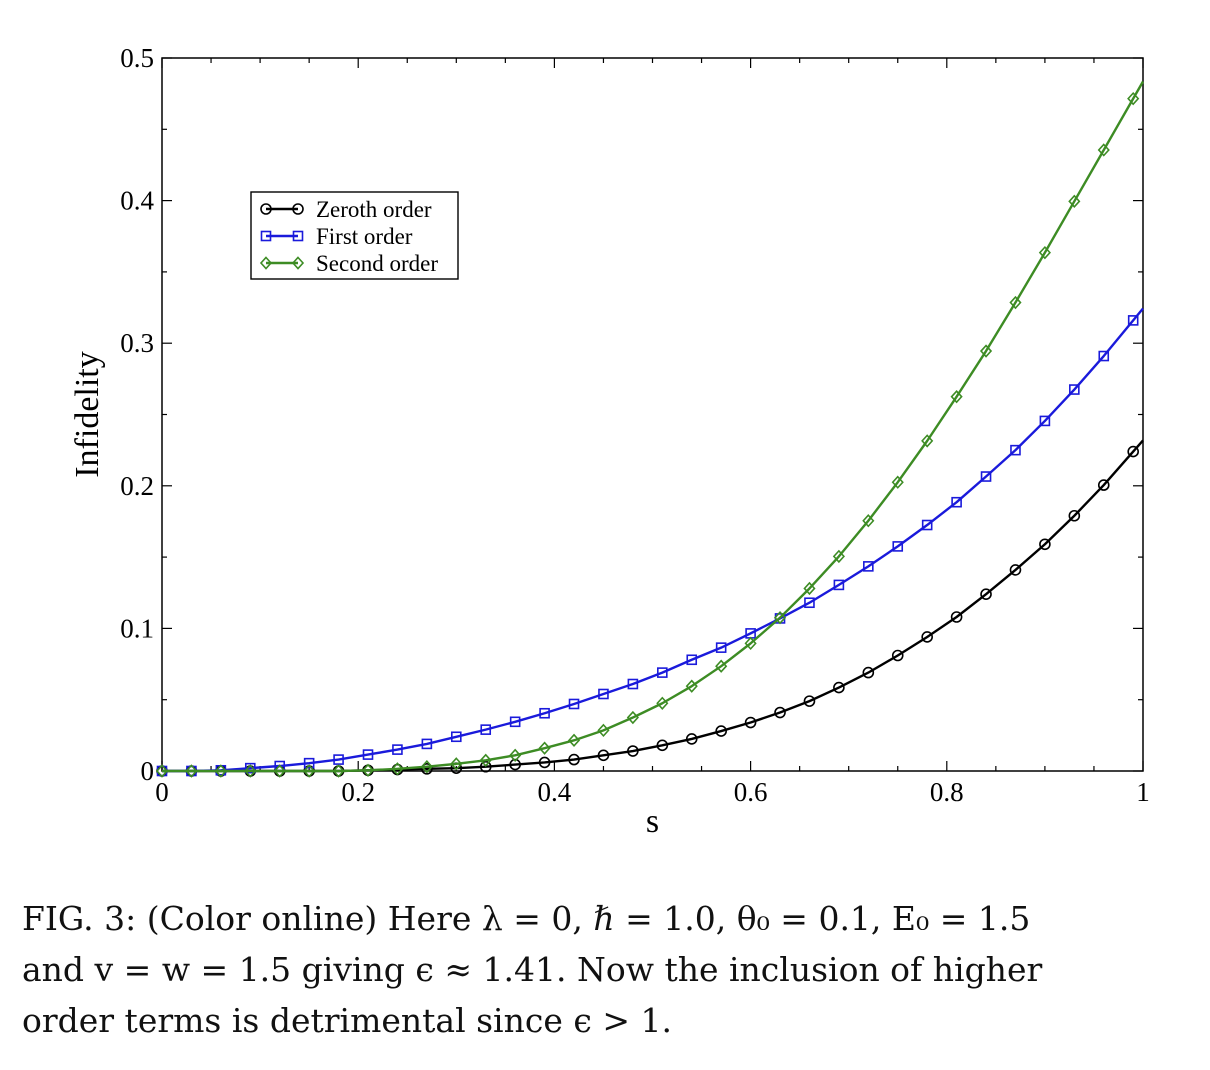 The height and width of the screenshot is (1070, 1210). Describe the element at coordinates (377, 263) in the screenshot. I see `legend-label: Second order` at that location.